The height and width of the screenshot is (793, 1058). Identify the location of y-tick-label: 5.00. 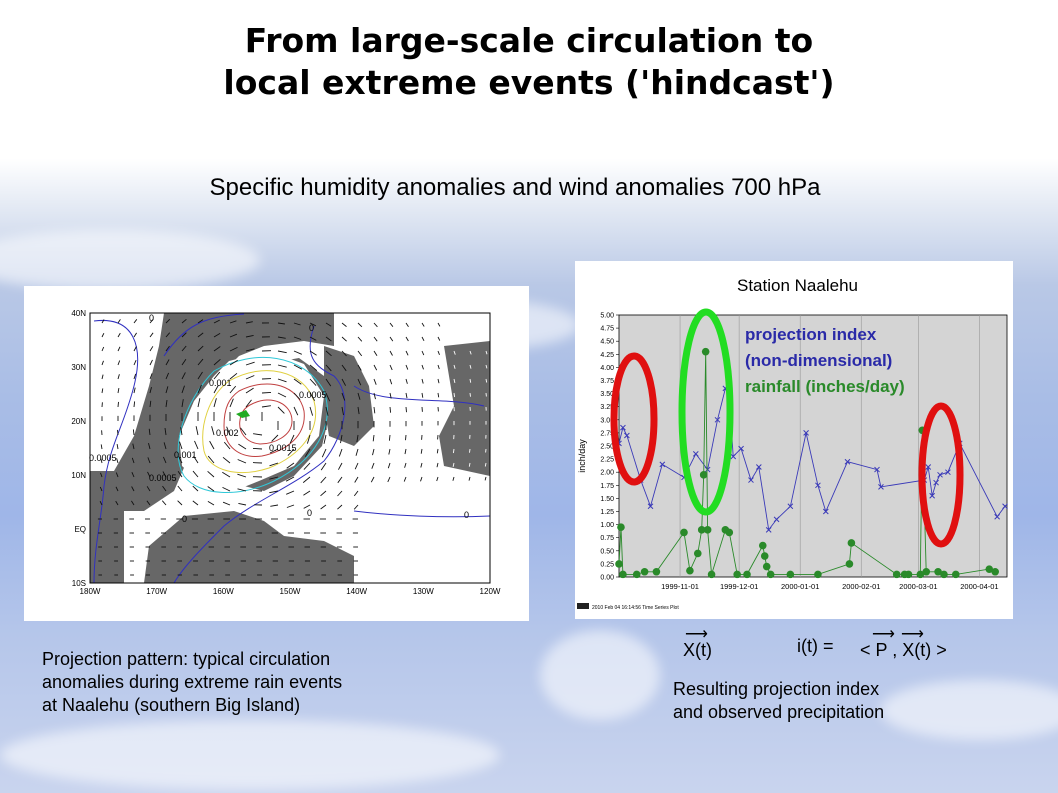
(607, 316).